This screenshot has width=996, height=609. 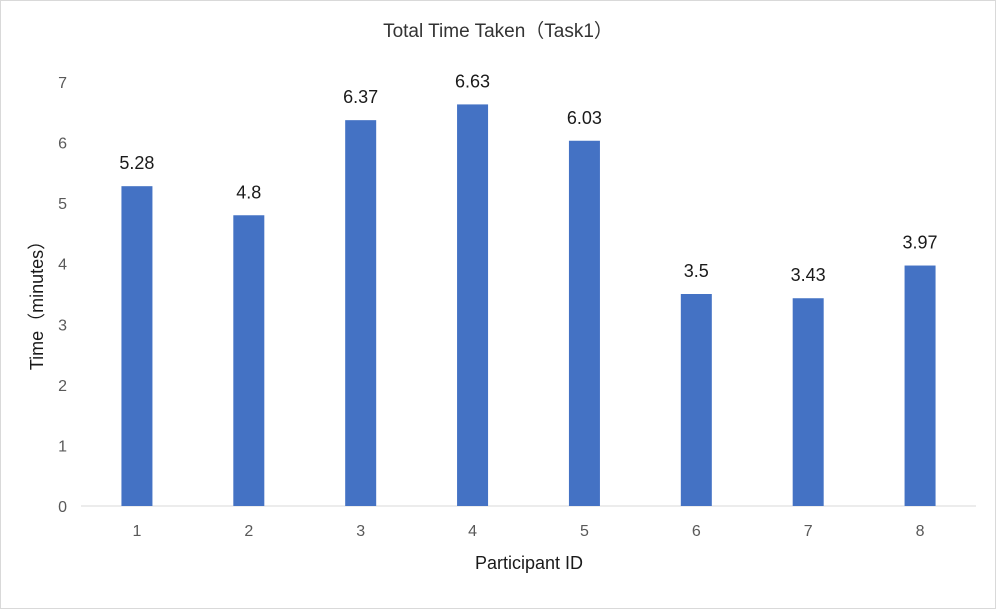 I want to click on x-tick-label: 5, so click(x=584, y=531).